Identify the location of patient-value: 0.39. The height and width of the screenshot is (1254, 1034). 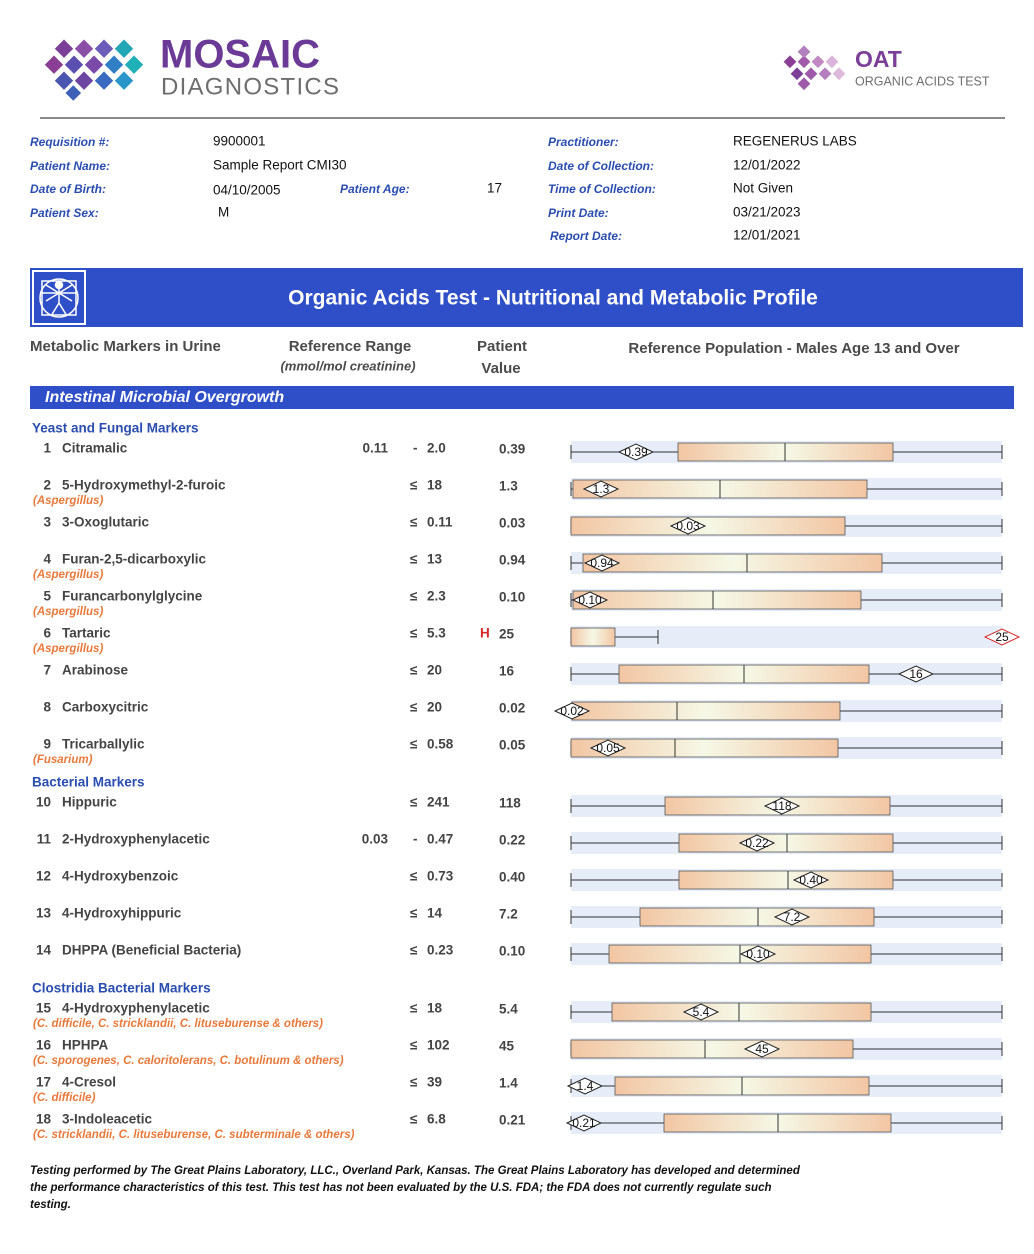
(512, 449).